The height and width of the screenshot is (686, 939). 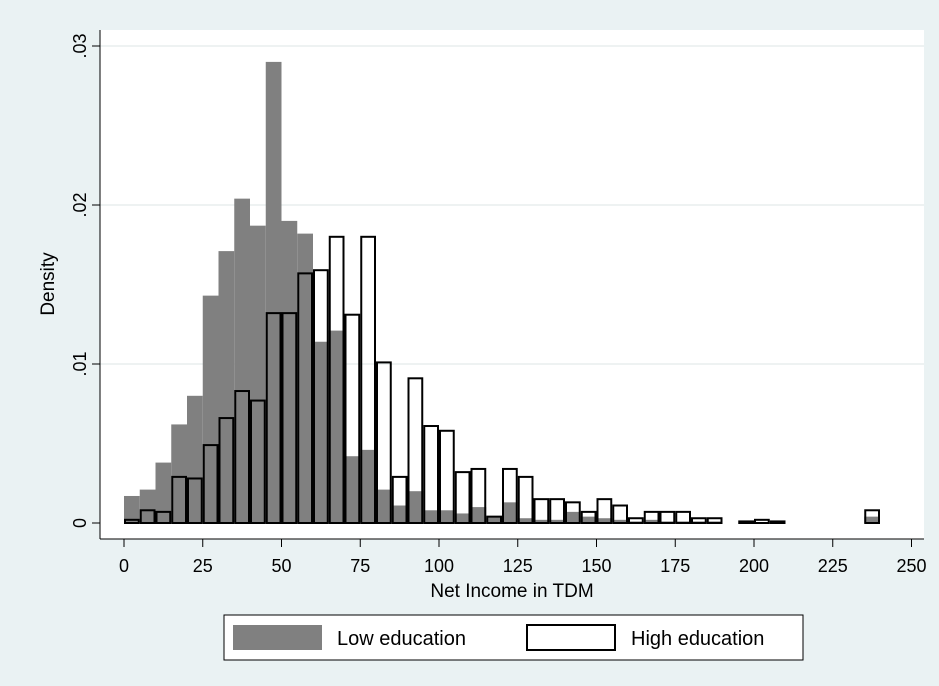 What do you see at coordinates (439, 566) in the screenshot?
I see `x-tick-label: 100` at bounding box center [439, 566].